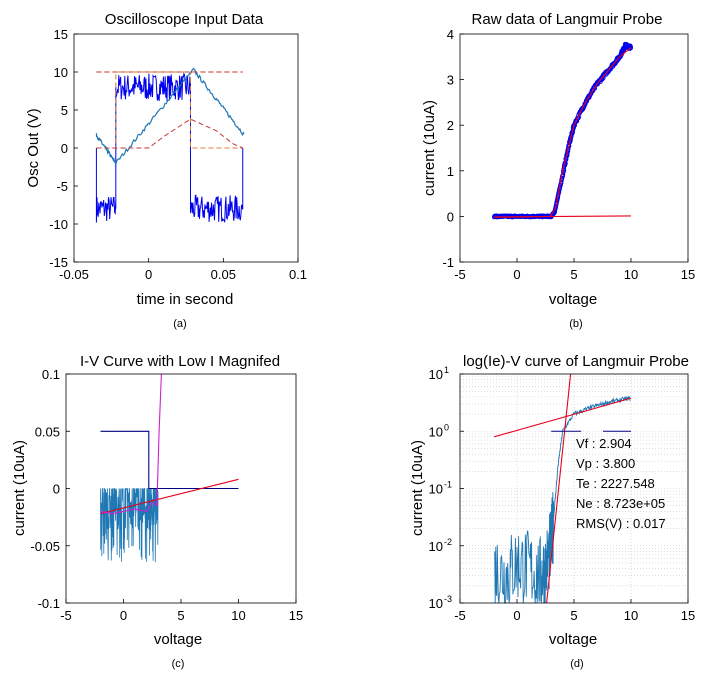 The height and width of the screenshot is (677, 709). Describe the element at coordinates (460, 274) in the screenshot. I see `chart-b-xtick-label: -5` at that location.